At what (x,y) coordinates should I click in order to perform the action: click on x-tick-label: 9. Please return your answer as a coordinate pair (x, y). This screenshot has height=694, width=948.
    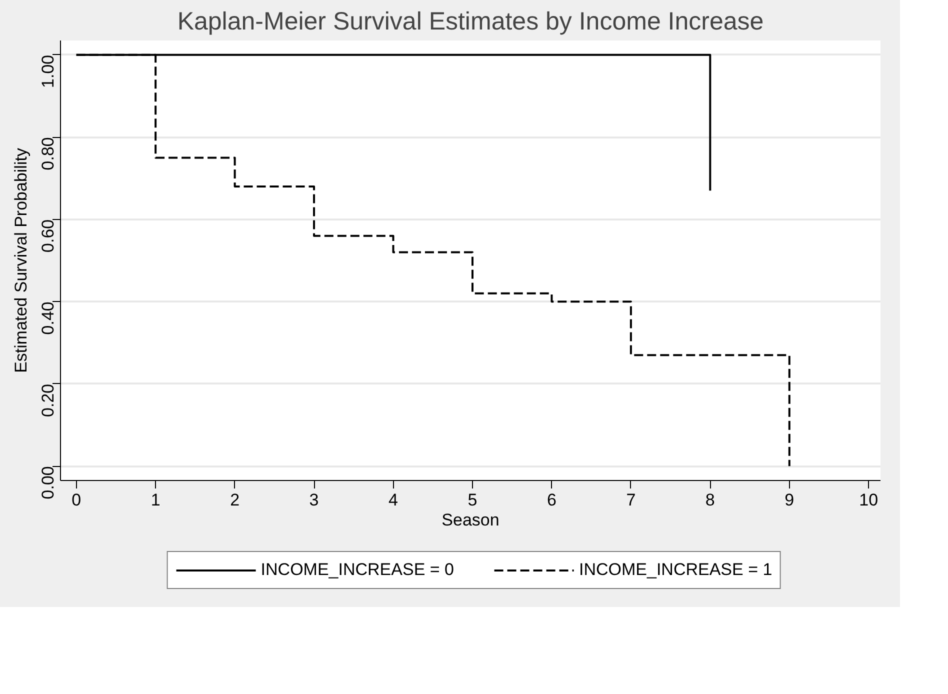
    Looking at the image, I should click on (789, 500).